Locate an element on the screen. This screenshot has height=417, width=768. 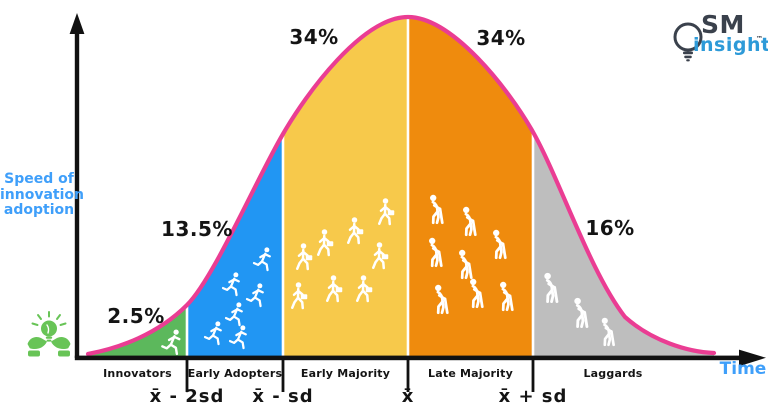
label-late-majority: Late Majority is located at coordinates (470, 373).